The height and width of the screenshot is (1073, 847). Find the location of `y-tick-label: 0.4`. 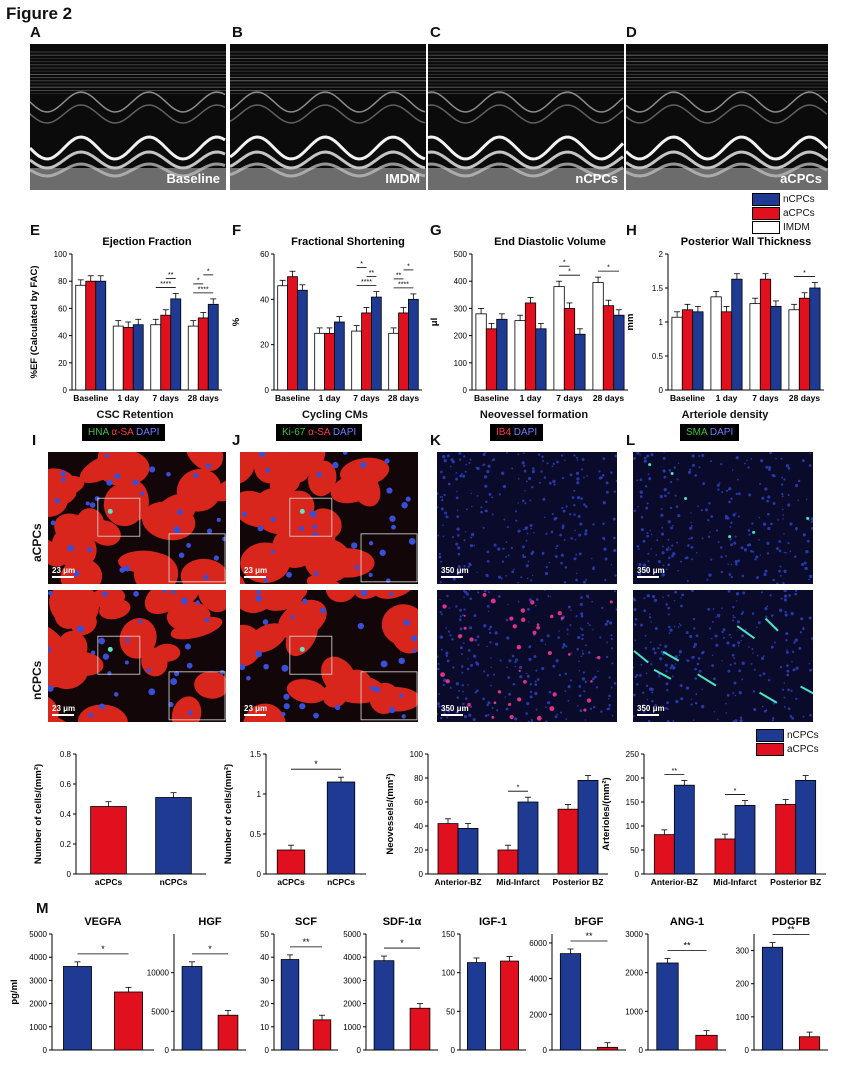

y-tick-label: 0.4 is located at coordinates (66, 814).